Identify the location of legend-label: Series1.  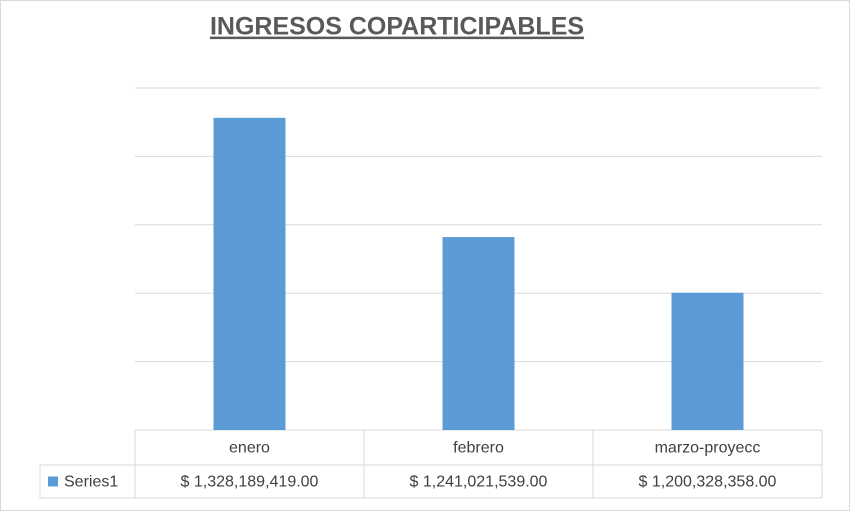
(91, 482).